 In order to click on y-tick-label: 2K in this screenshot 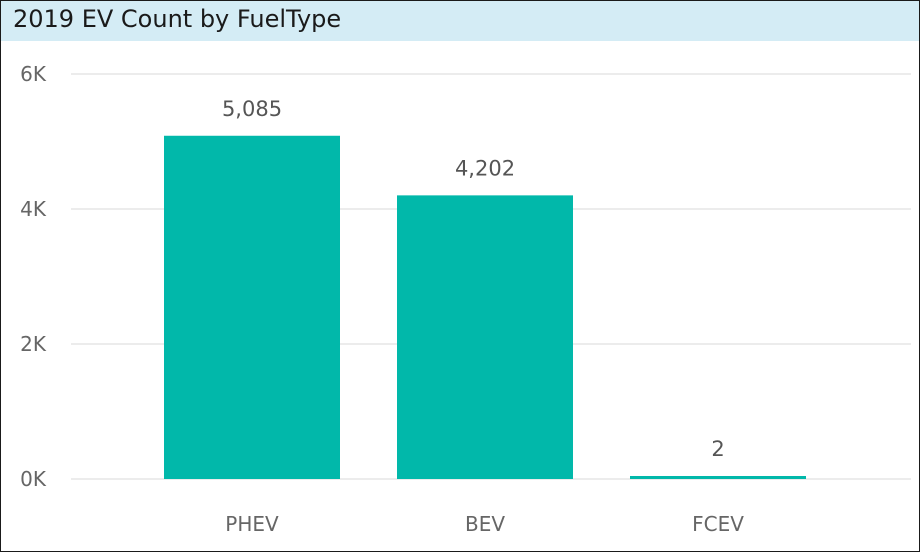, I will do `click(33, 344)`.